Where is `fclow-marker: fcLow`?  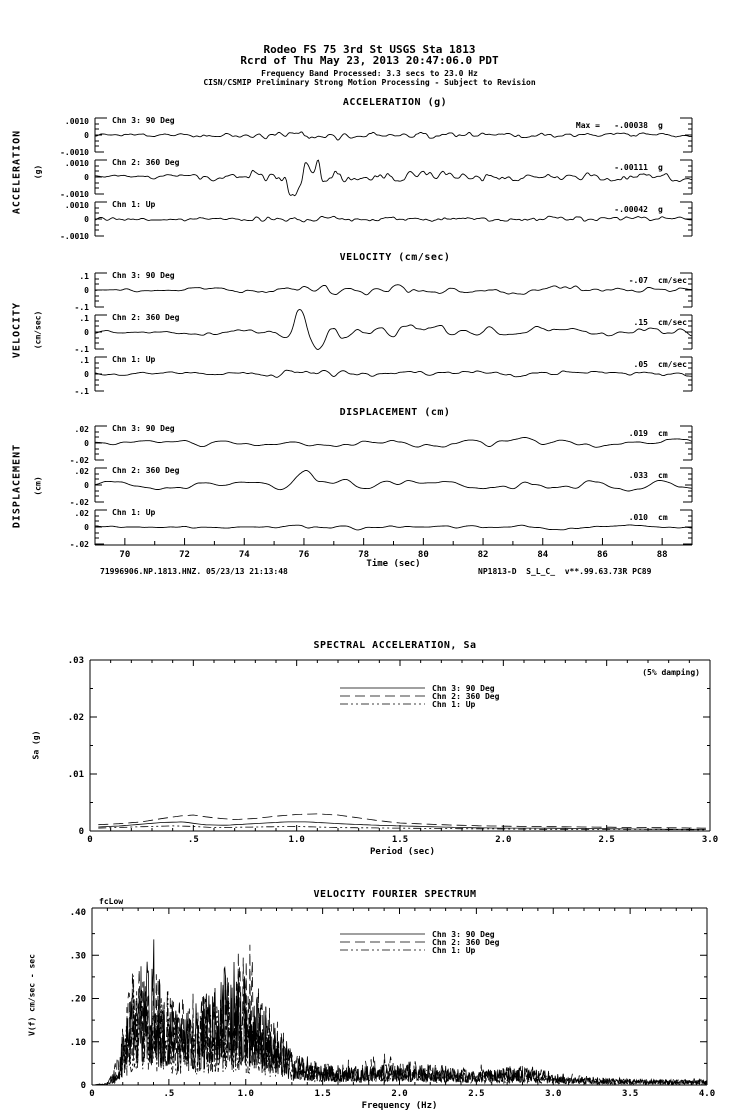 fclow-marker: fcLow is located at coordinates (111, 901).